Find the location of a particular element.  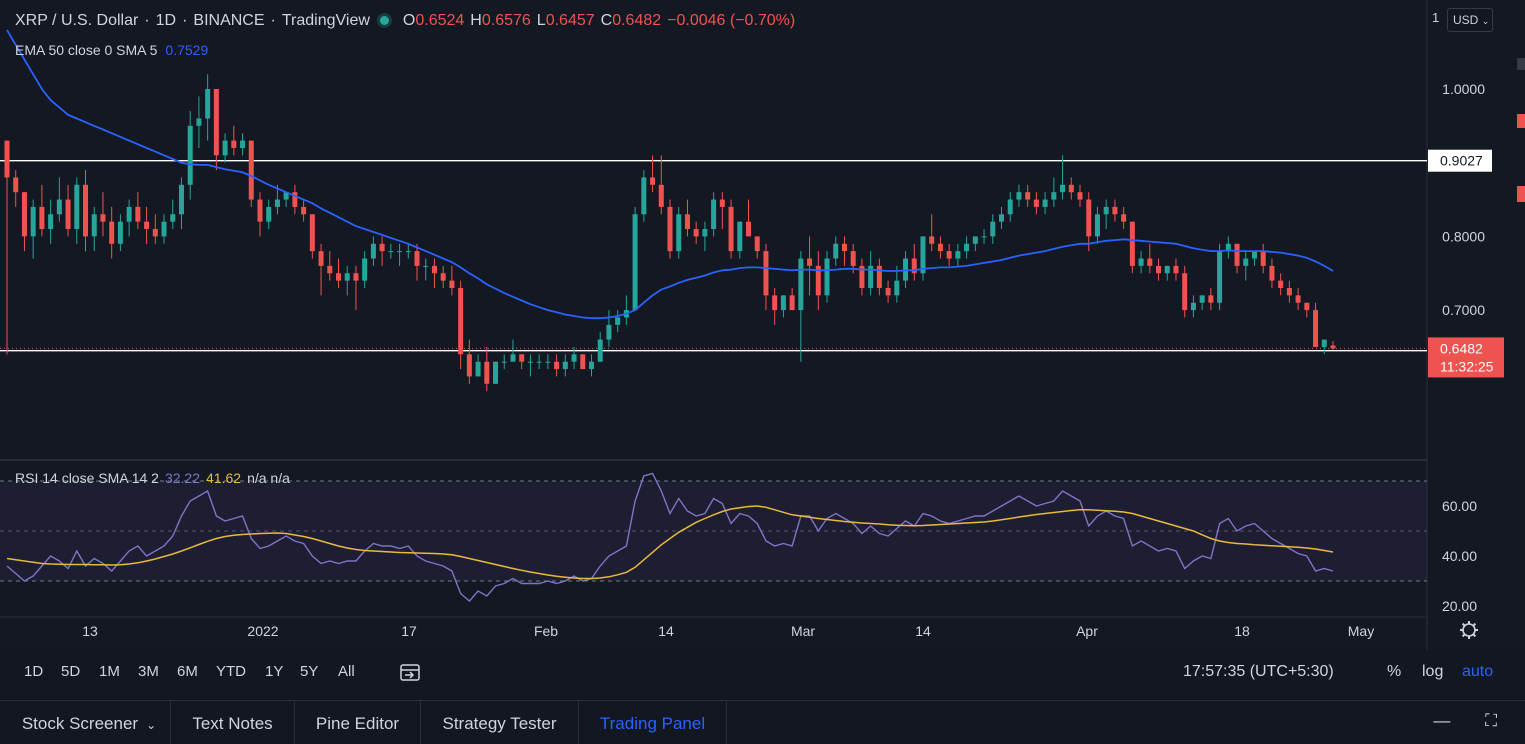

timeframe-3m: 3M is located at coordinates (148, 671).